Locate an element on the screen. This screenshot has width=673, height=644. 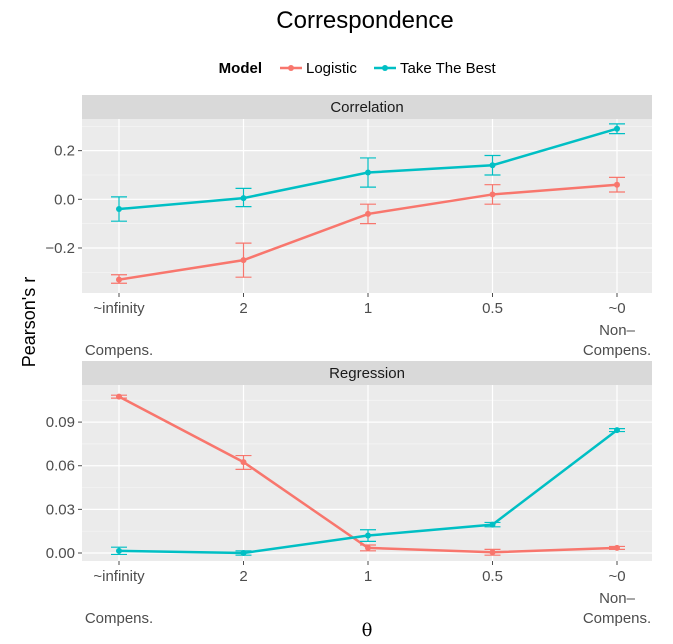
y-tick-label: 0.0 is located at coordinates (64, 199).